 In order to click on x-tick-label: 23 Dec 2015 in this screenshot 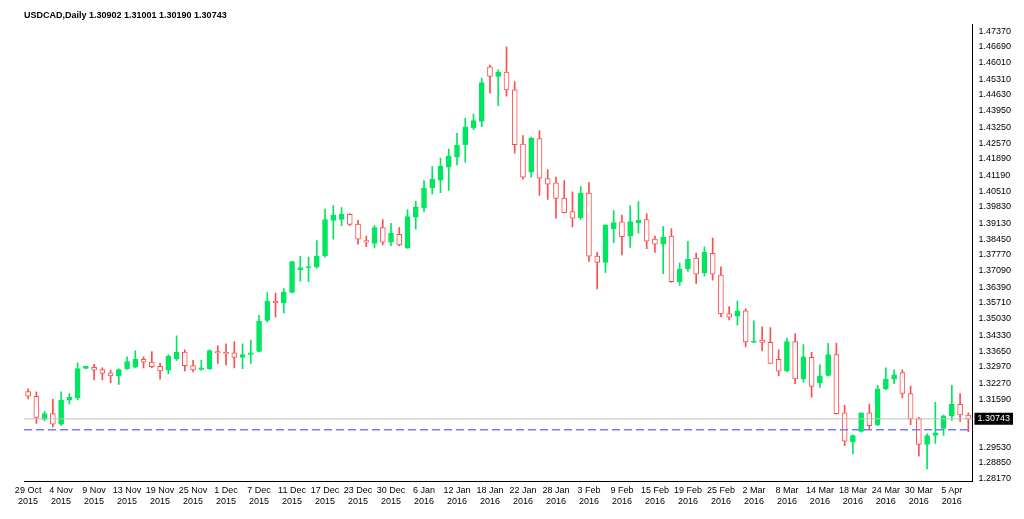, I will do `click(358, 496)`.